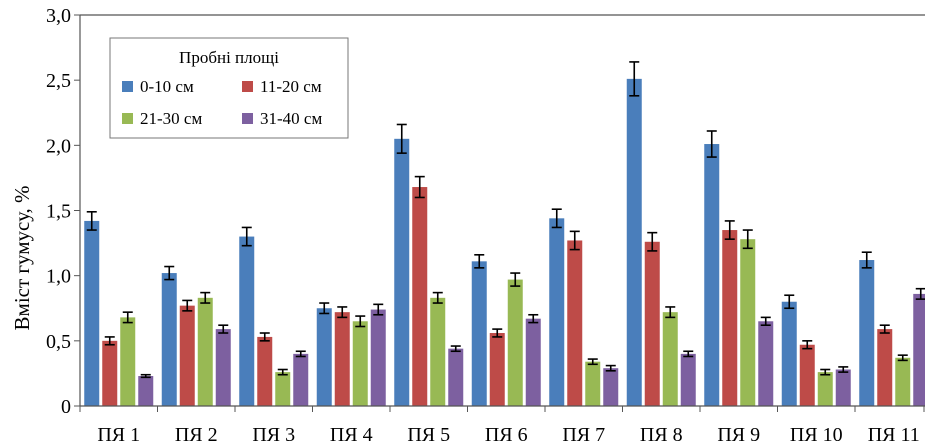 The image size is (925, 446). Describe the element at coordinates (58, 81) in the screenshot. I see `y-tick-label: 2,5` at that location.